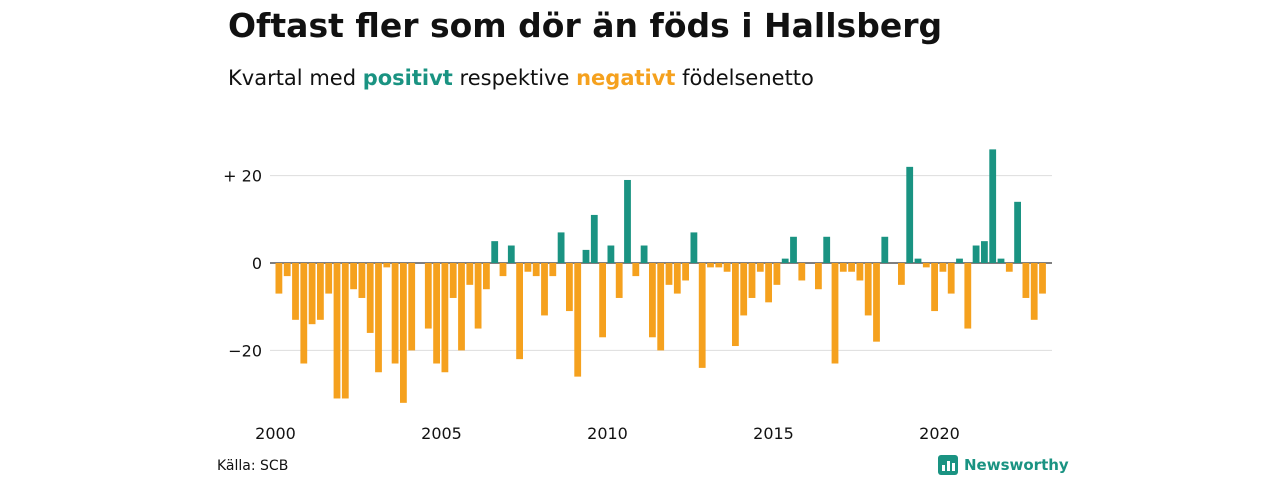  What do you see at coordinates (939, 433) in the screenshot?
I see `x-tick-label: 2020` at bounding box center [939, 433].